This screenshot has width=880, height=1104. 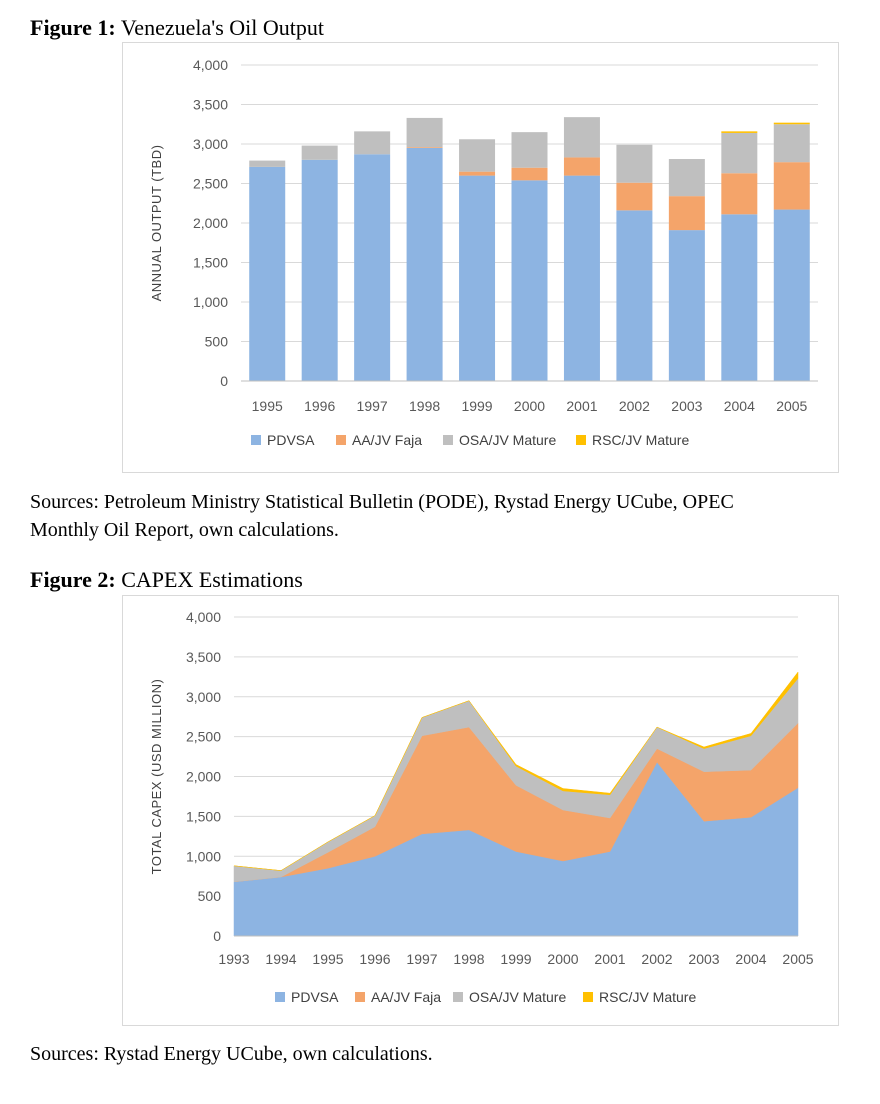 What do you see at coordinates (73, 27) in the screenshot?
I see `figure-1-label: Figure 1:` at bounding box center [73, 27].